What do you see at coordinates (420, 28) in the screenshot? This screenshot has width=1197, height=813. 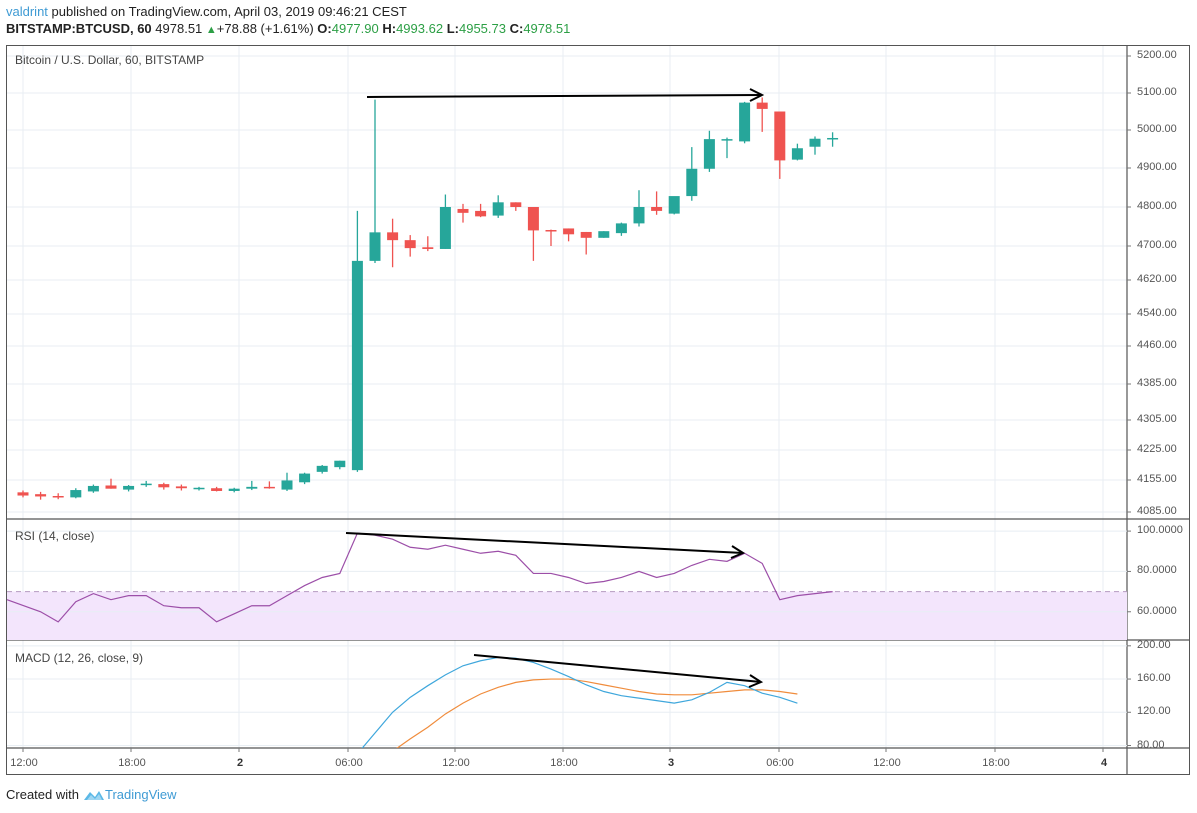 I see `high-value: 4993.62` at bounding box center [420, 28].